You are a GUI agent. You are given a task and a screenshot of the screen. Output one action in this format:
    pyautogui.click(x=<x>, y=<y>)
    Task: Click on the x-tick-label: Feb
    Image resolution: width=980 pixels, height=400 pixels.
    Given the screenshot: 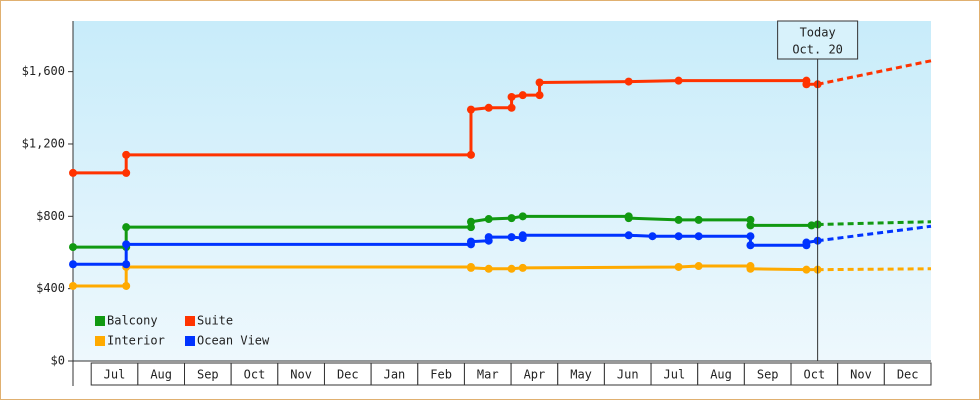 What is the action you would take?
    pyautogui.click(x=441, y=375)
    